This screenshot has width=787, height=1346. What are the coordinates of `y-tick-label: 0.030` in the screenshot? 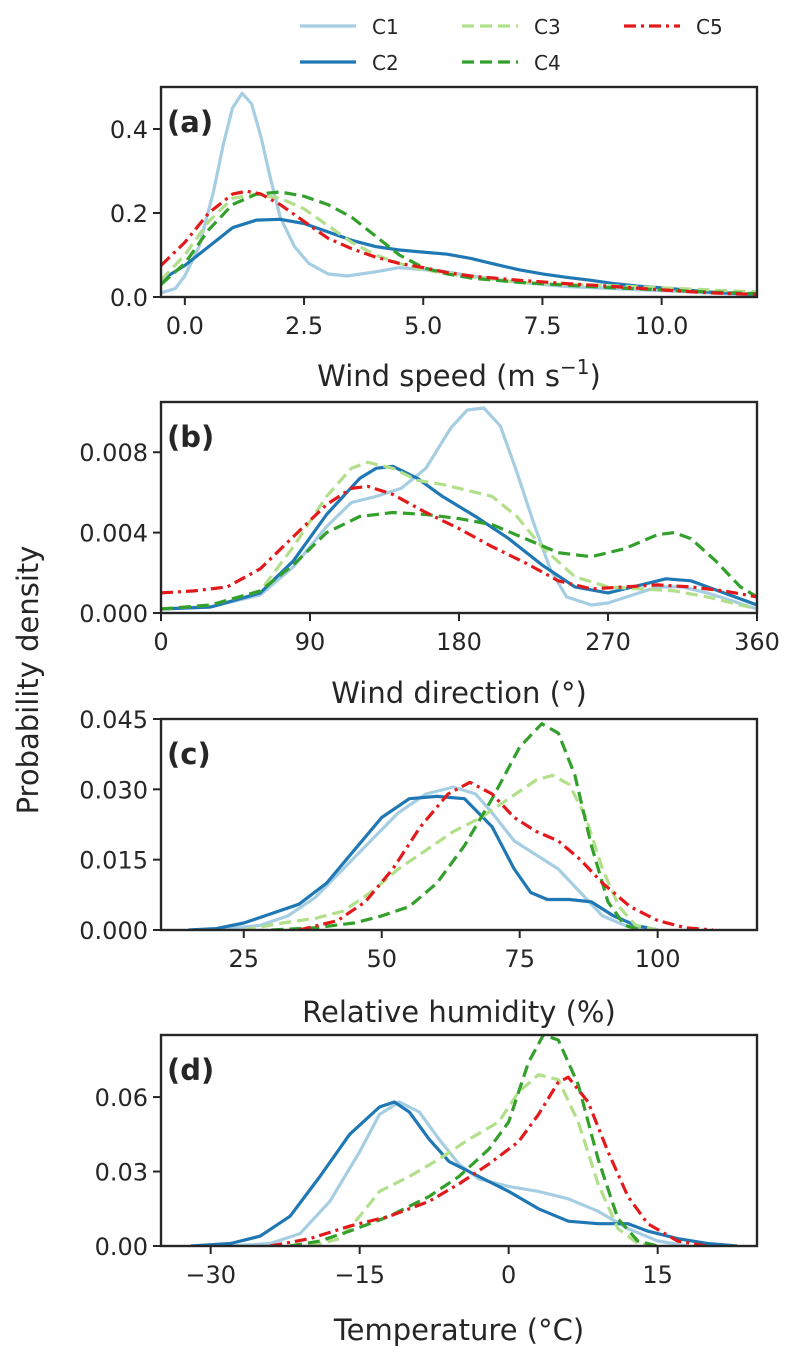 It's located at (113, 790).